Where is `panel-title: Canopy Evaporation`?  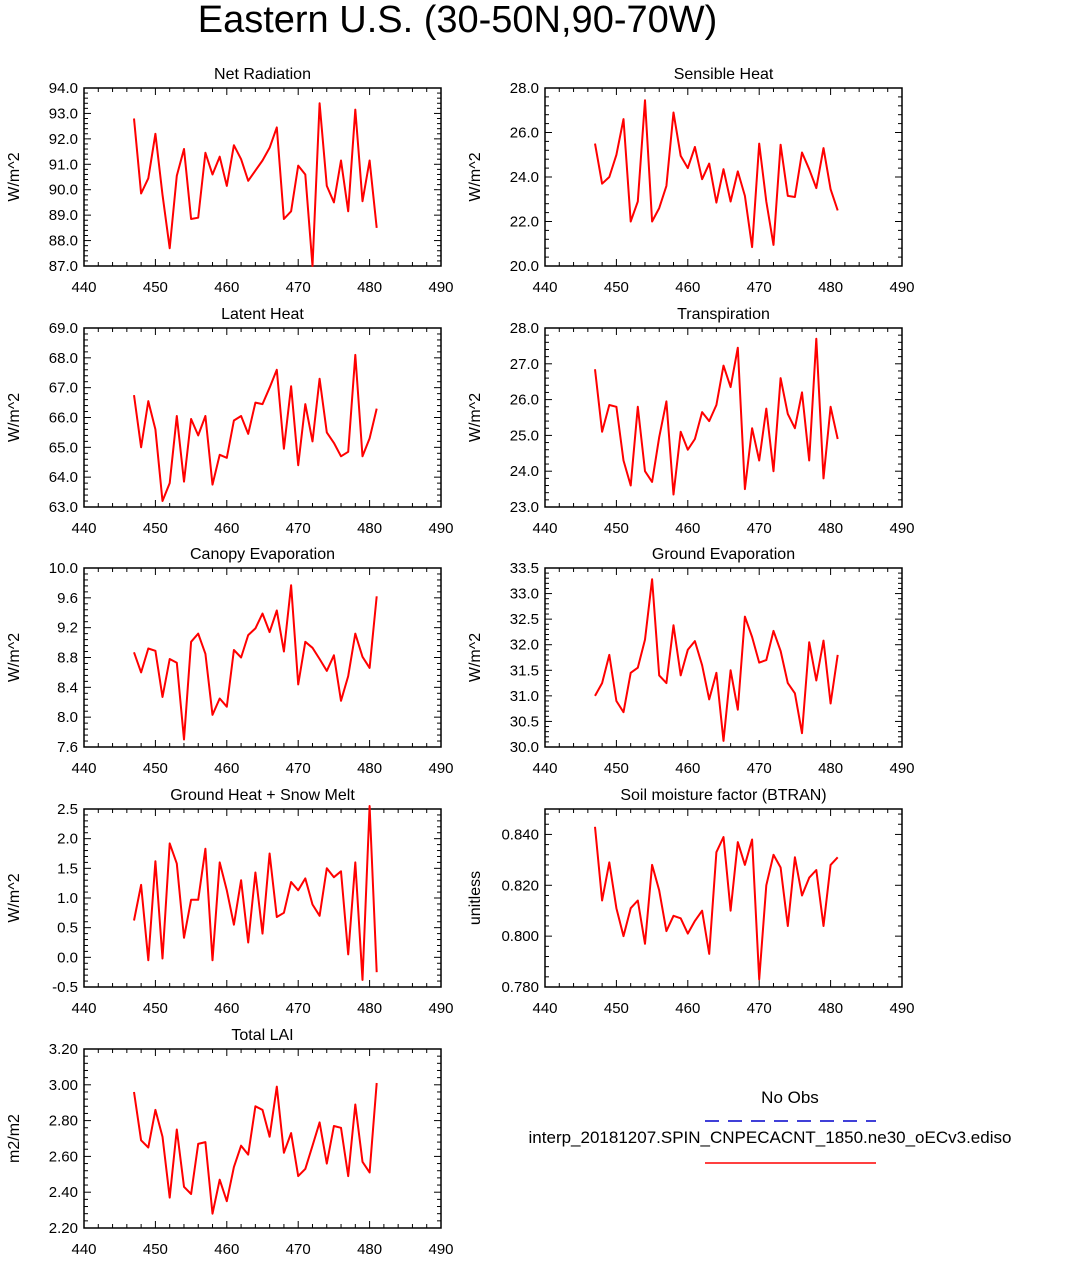 panel-title: Canopy Evaporation is located at coordinates (262, 554).